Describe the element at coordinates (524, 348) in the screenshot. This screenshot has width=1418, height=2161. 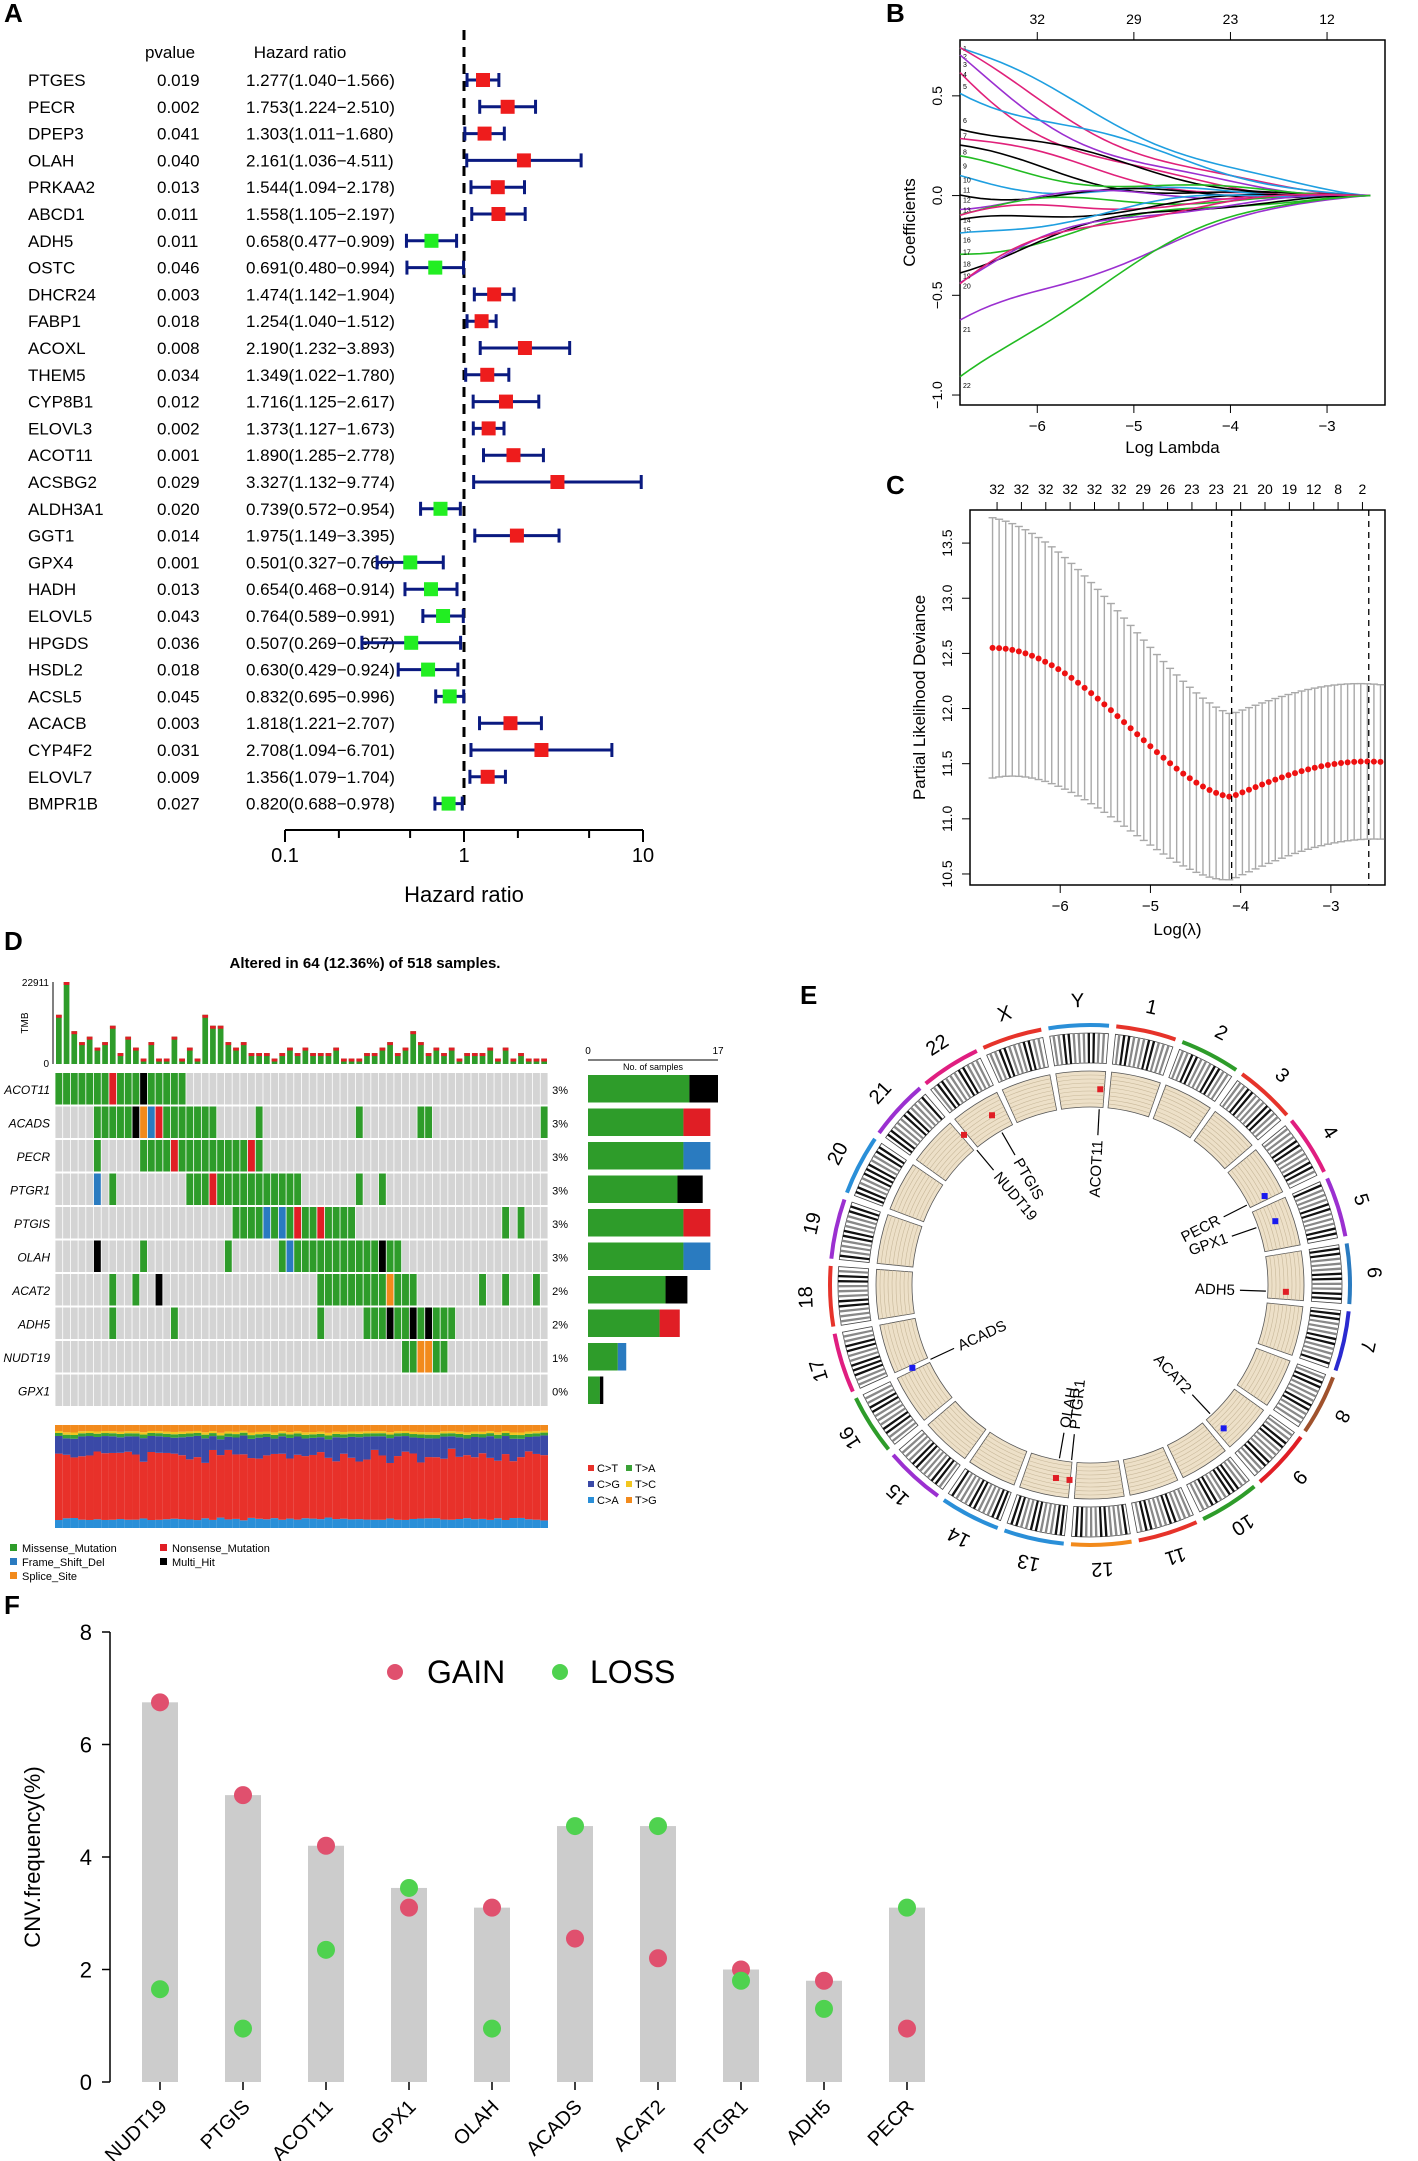
I see `forest-point` at that location.